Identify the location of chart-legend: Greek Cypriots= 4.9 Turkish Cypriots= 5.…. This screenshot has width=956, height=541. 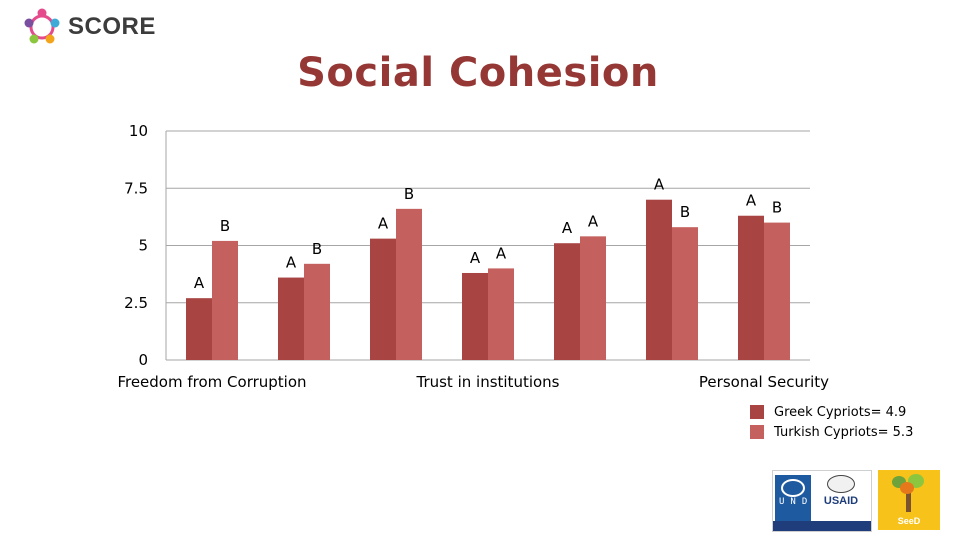
(831, 422).